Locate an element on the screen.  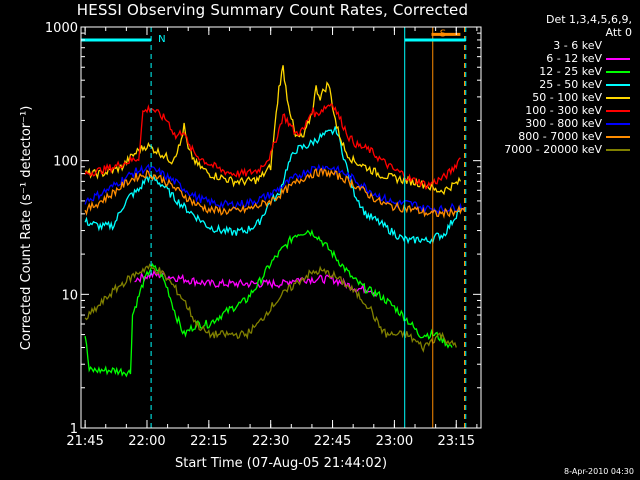
x-axis-label: Start Time (07-Aug-05 21:44:02) is located at coordinates (281, 463).